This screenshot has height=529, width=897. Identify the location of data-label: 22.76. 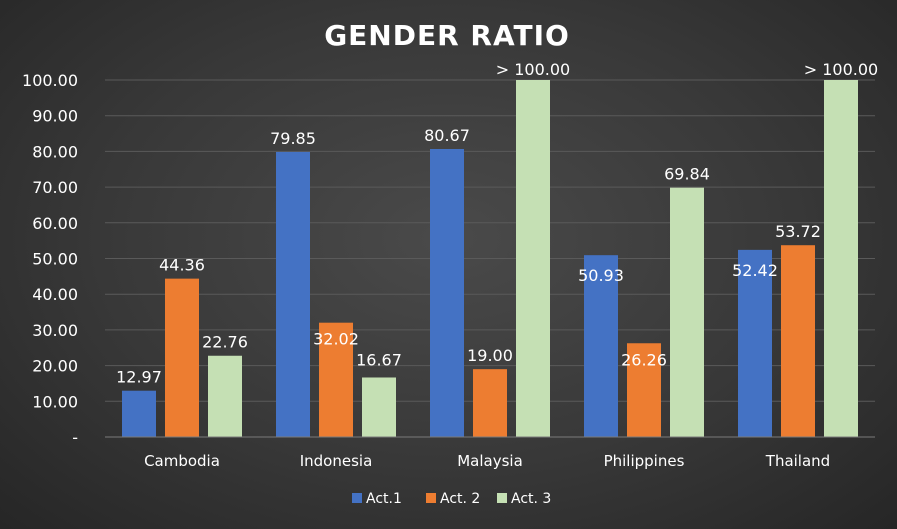
(225, 342).